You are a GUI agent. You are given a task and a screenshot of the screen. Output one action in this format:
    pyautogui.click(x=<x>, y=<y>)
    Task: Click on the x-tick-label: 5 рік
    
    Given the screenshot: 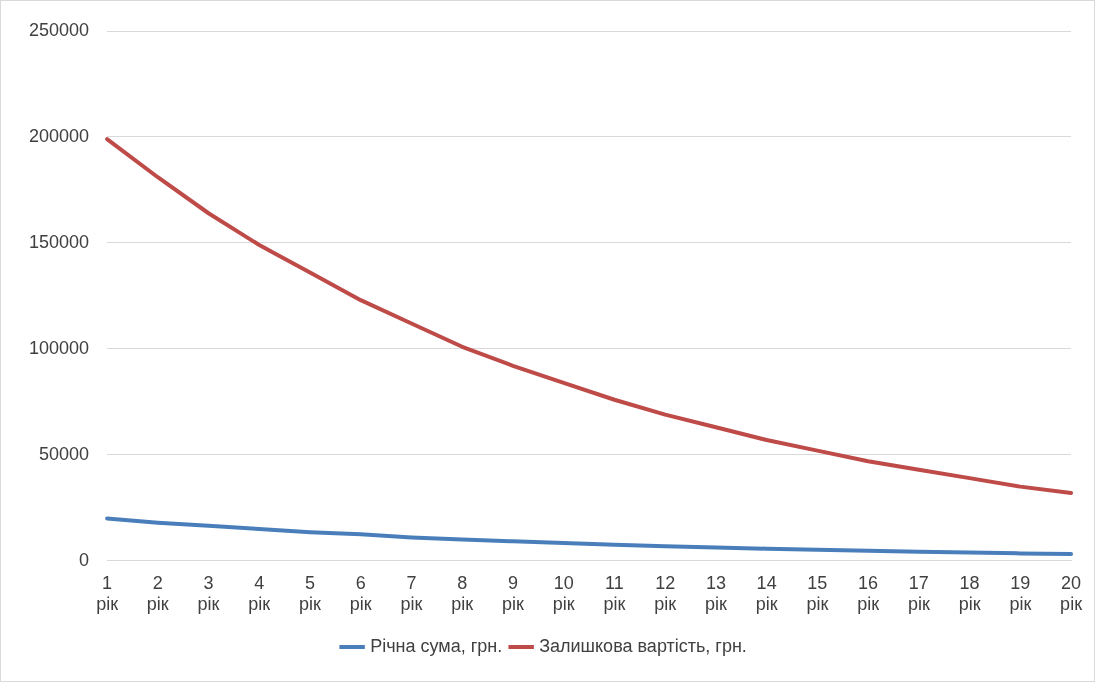 What is the action you would take?
    pyautogui.click(x=310, y=593)
    